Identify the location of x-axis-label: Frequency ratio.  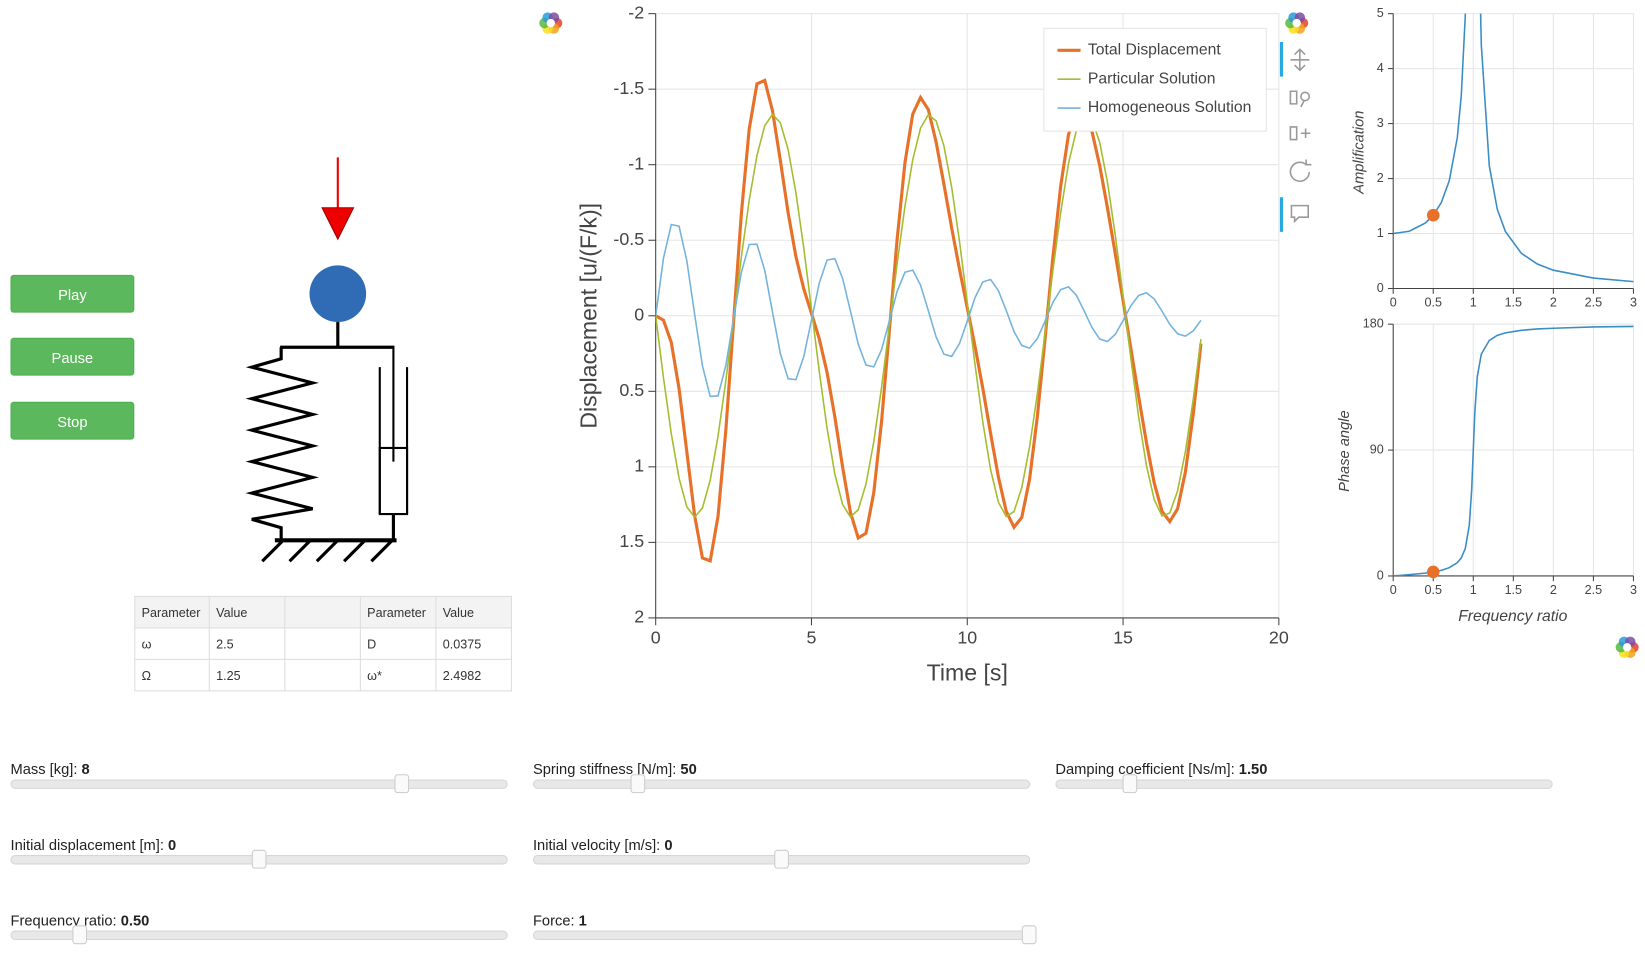
(1512, 616).